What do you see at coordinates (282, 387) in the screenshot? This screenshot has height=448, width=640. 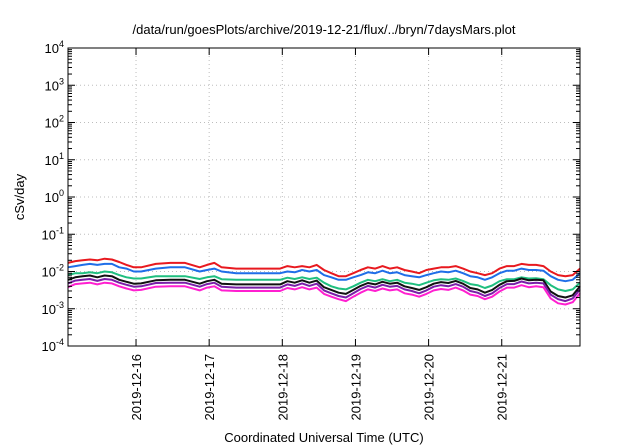 I see `x-tick-label: 2019-12-18` at bounding box center [282, 387].